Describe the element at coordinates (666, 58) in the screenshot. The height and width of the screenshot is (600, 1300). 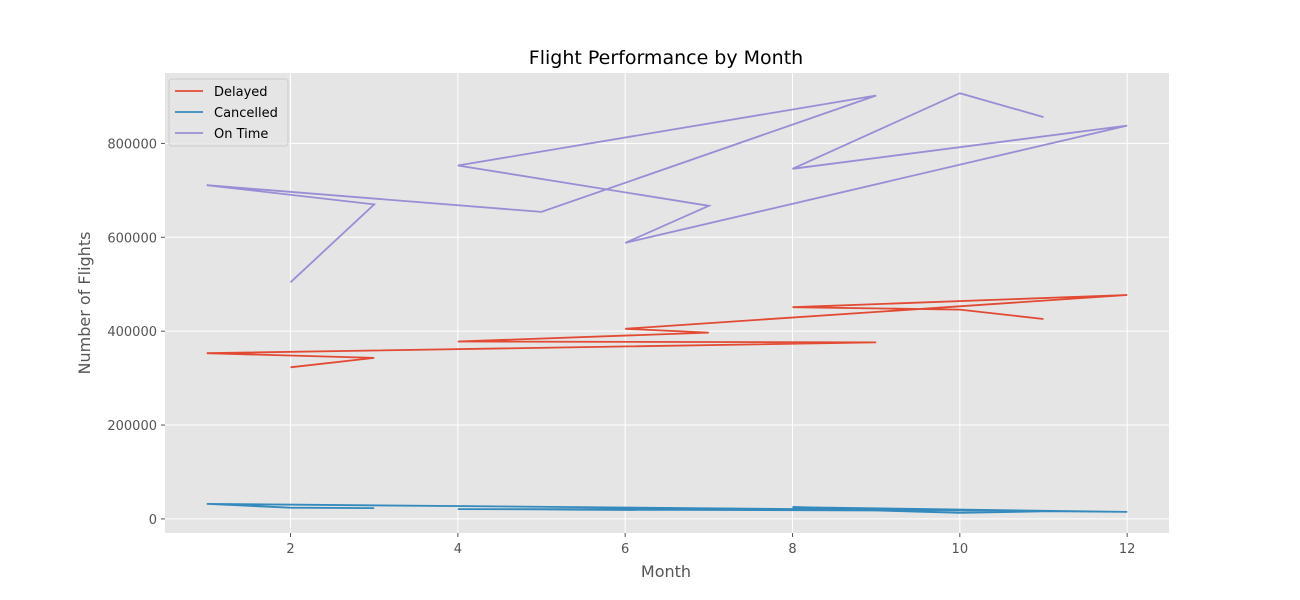
I see `chart-title: Flight Performance by Month` at that location.